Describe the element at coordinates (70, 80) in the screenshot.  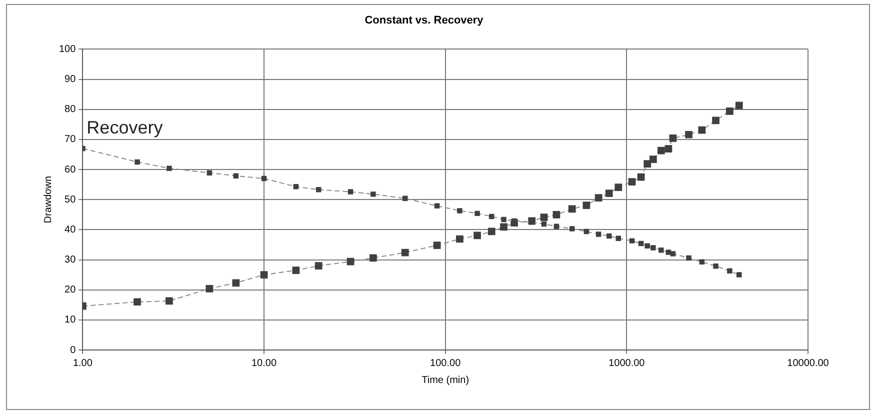
I see `y-tick-label: 90` at that location.